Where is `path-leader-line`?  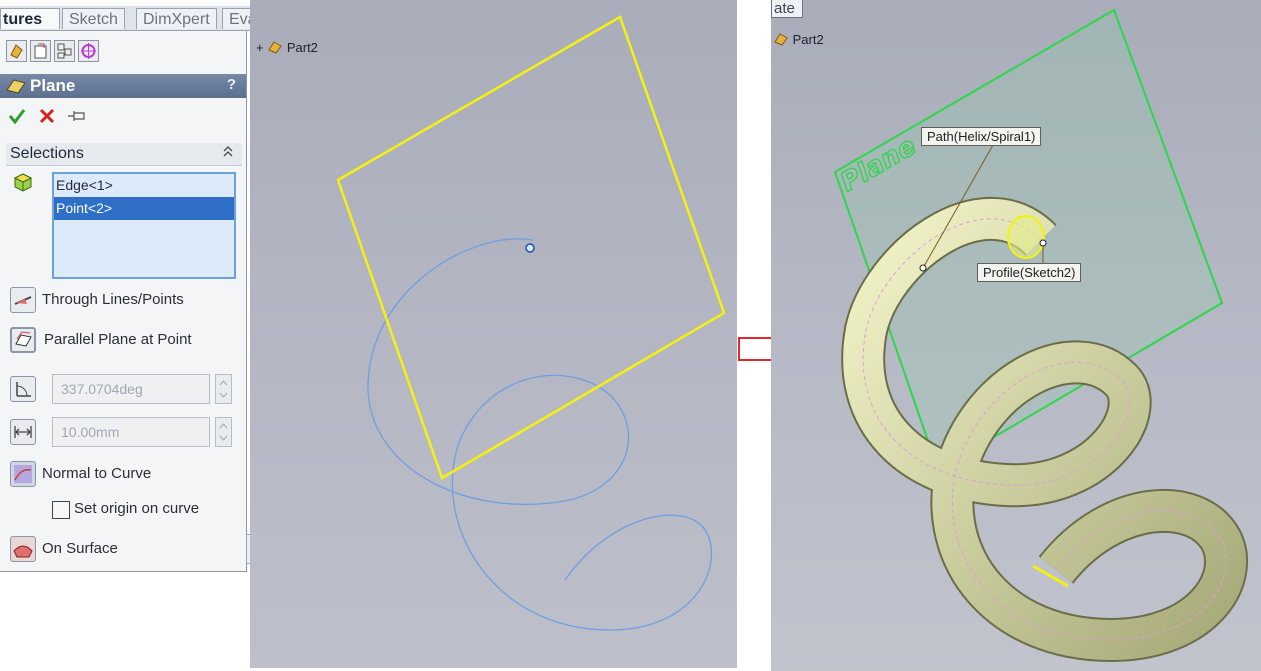
path-leader-line is located at coordinates (958, 206).